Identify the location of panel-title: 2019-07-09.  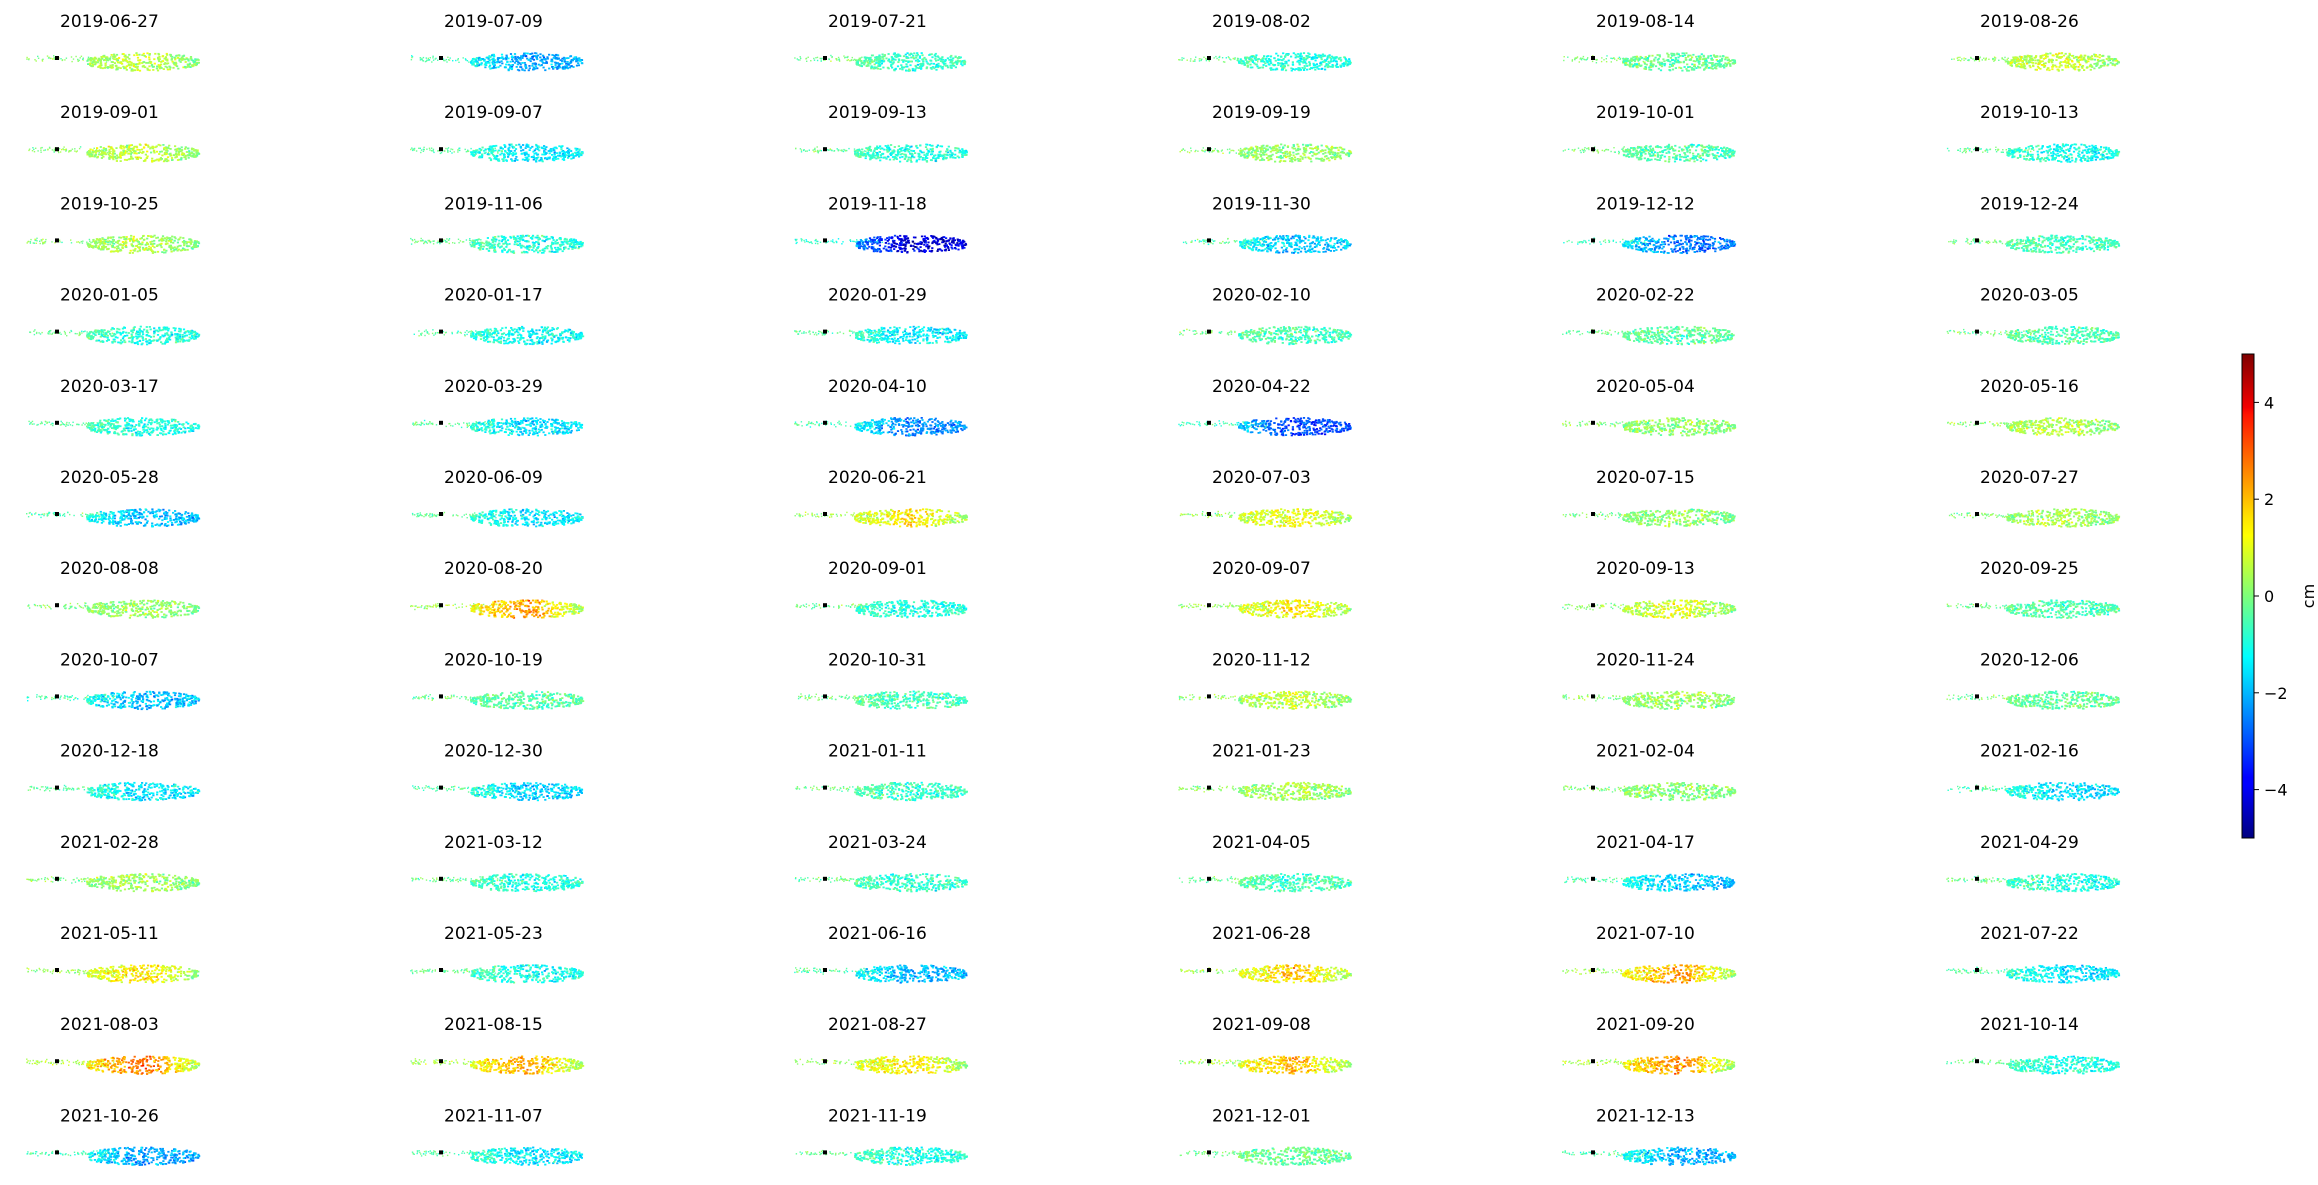
(493, 22).